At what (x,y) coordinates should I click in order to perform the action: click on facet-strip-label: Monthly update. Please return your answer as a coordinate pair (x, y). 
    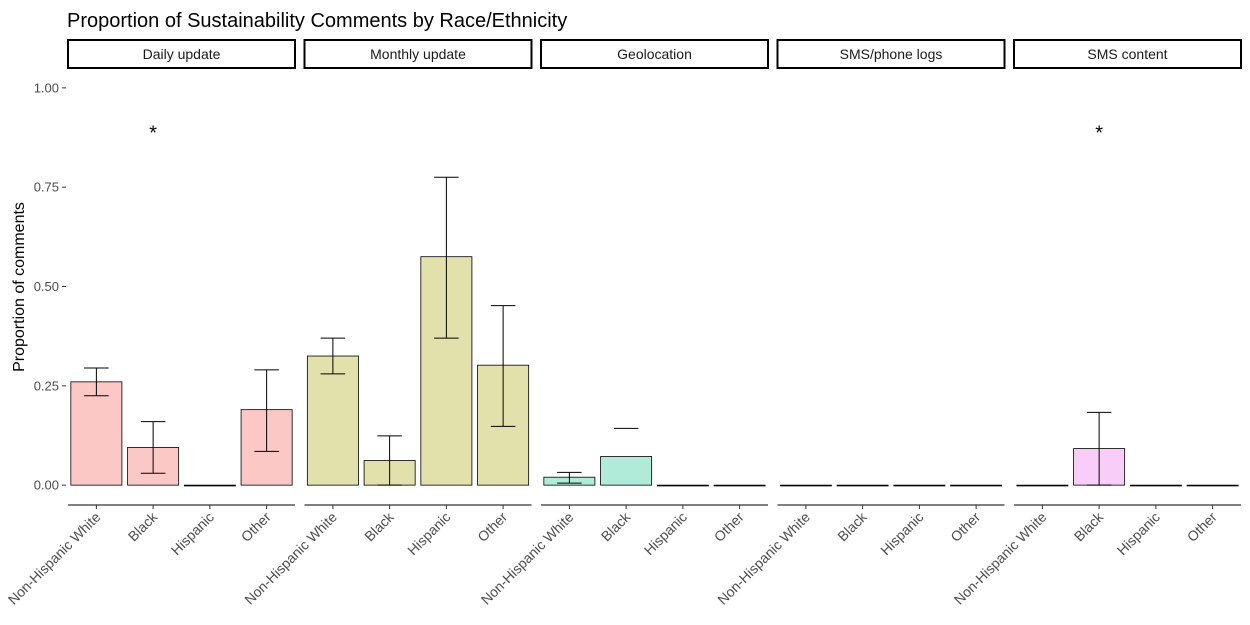
    Looking at the image, I should click on (418, 54).